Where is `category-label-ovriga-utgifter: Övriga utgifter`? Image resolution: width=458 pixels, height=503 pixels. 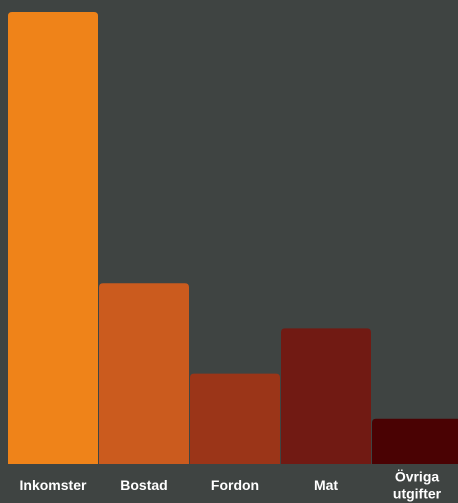
category-label-ovriga-utgifter: Övriga utgifter is located at coordinates (417, 485).